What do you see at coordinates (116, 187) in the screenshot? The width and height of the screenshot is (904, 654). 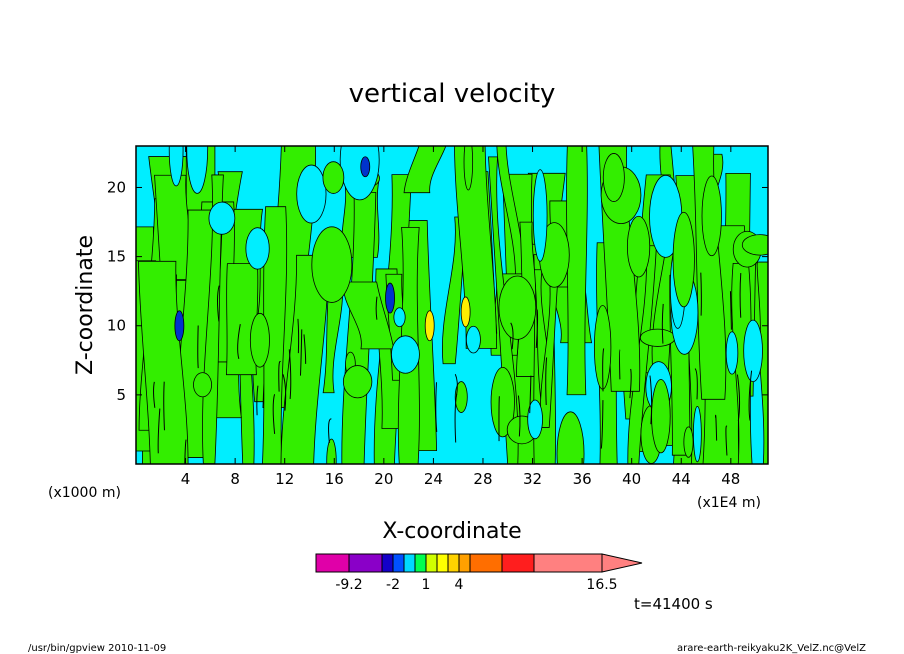 I see `y-tick-label: 20` at bounding box center [116, 187].